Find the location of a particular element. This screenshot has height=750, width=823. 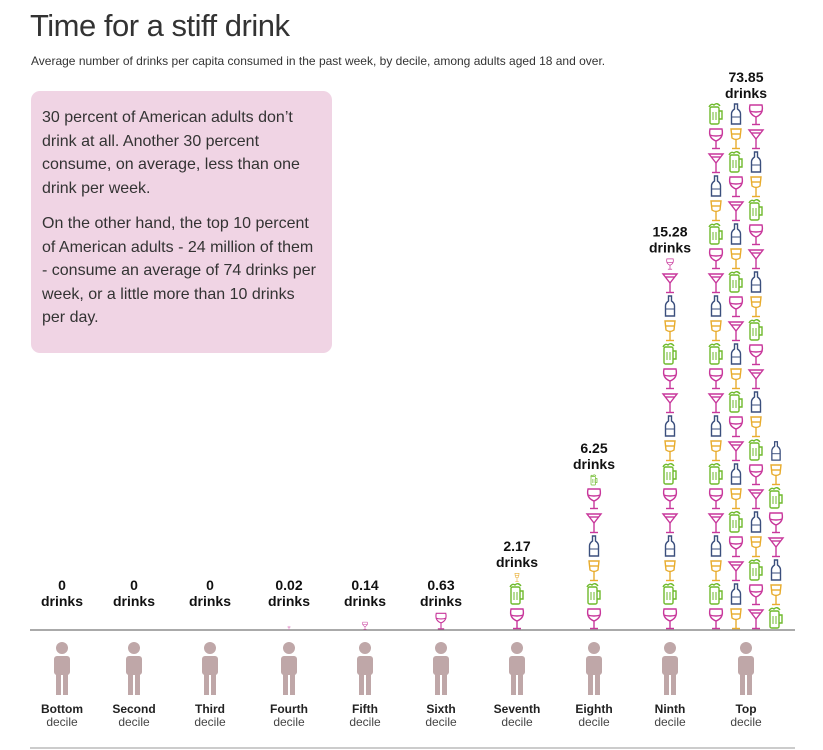

category-label: Seventh is located at coordinates (517, 709).